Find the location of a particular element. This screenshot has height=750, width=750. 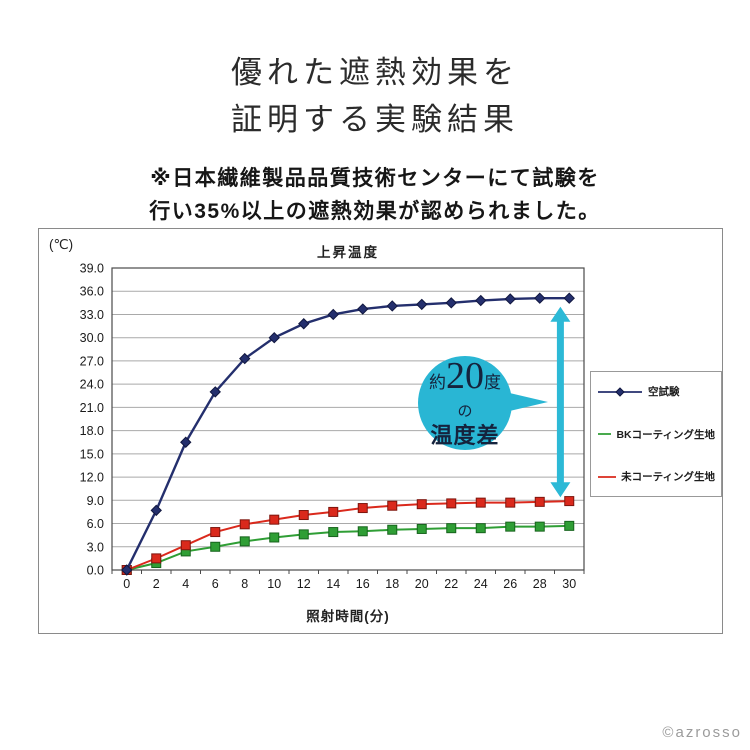

bubble-number: 20 is located at coordinates (465, 375).